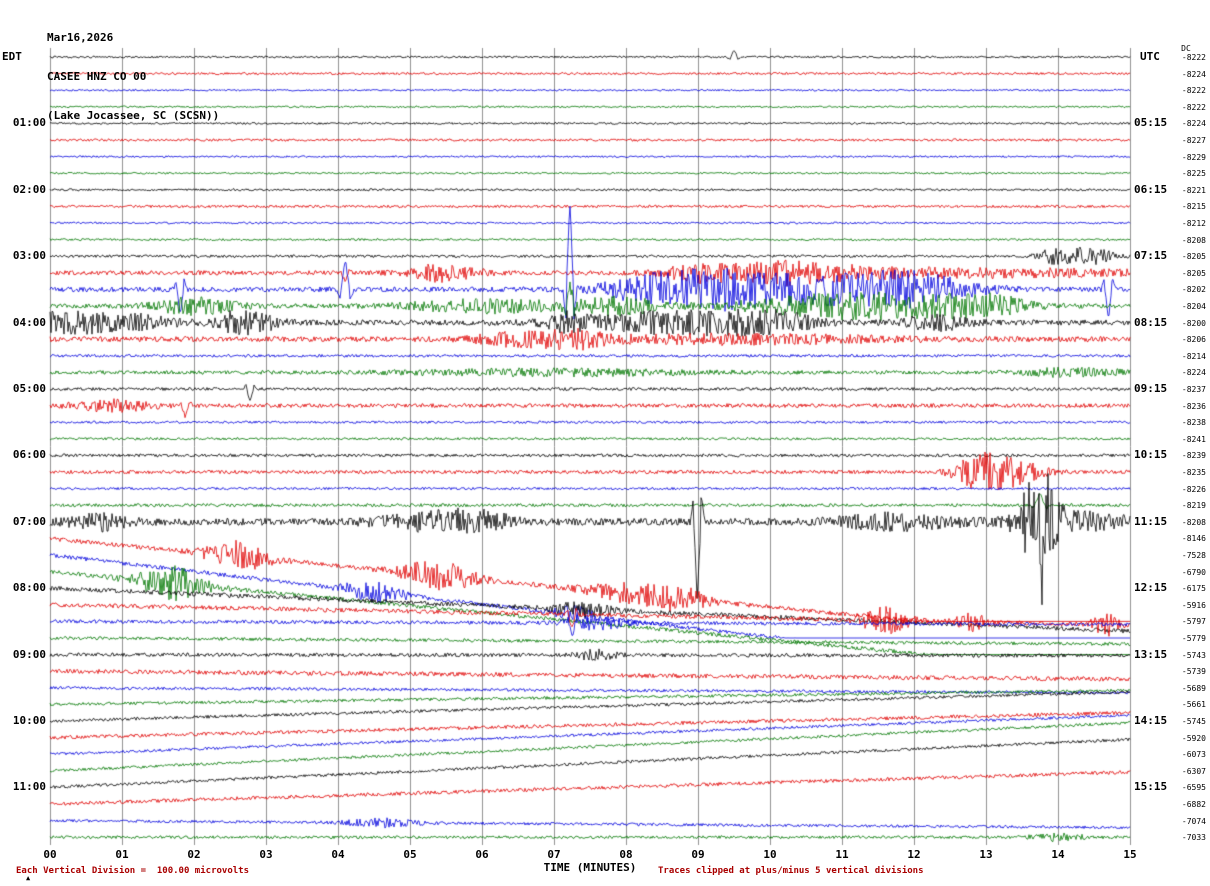  Describe the element at coordinates (1193, 738) in the screenshot. I see `dc-value: -5920` at that location.